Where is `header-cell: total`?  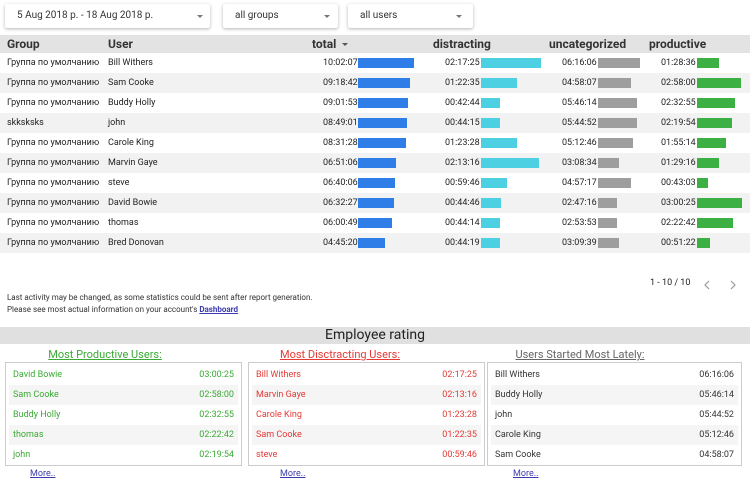
header-cell: total is located at coordinates (324, 44).